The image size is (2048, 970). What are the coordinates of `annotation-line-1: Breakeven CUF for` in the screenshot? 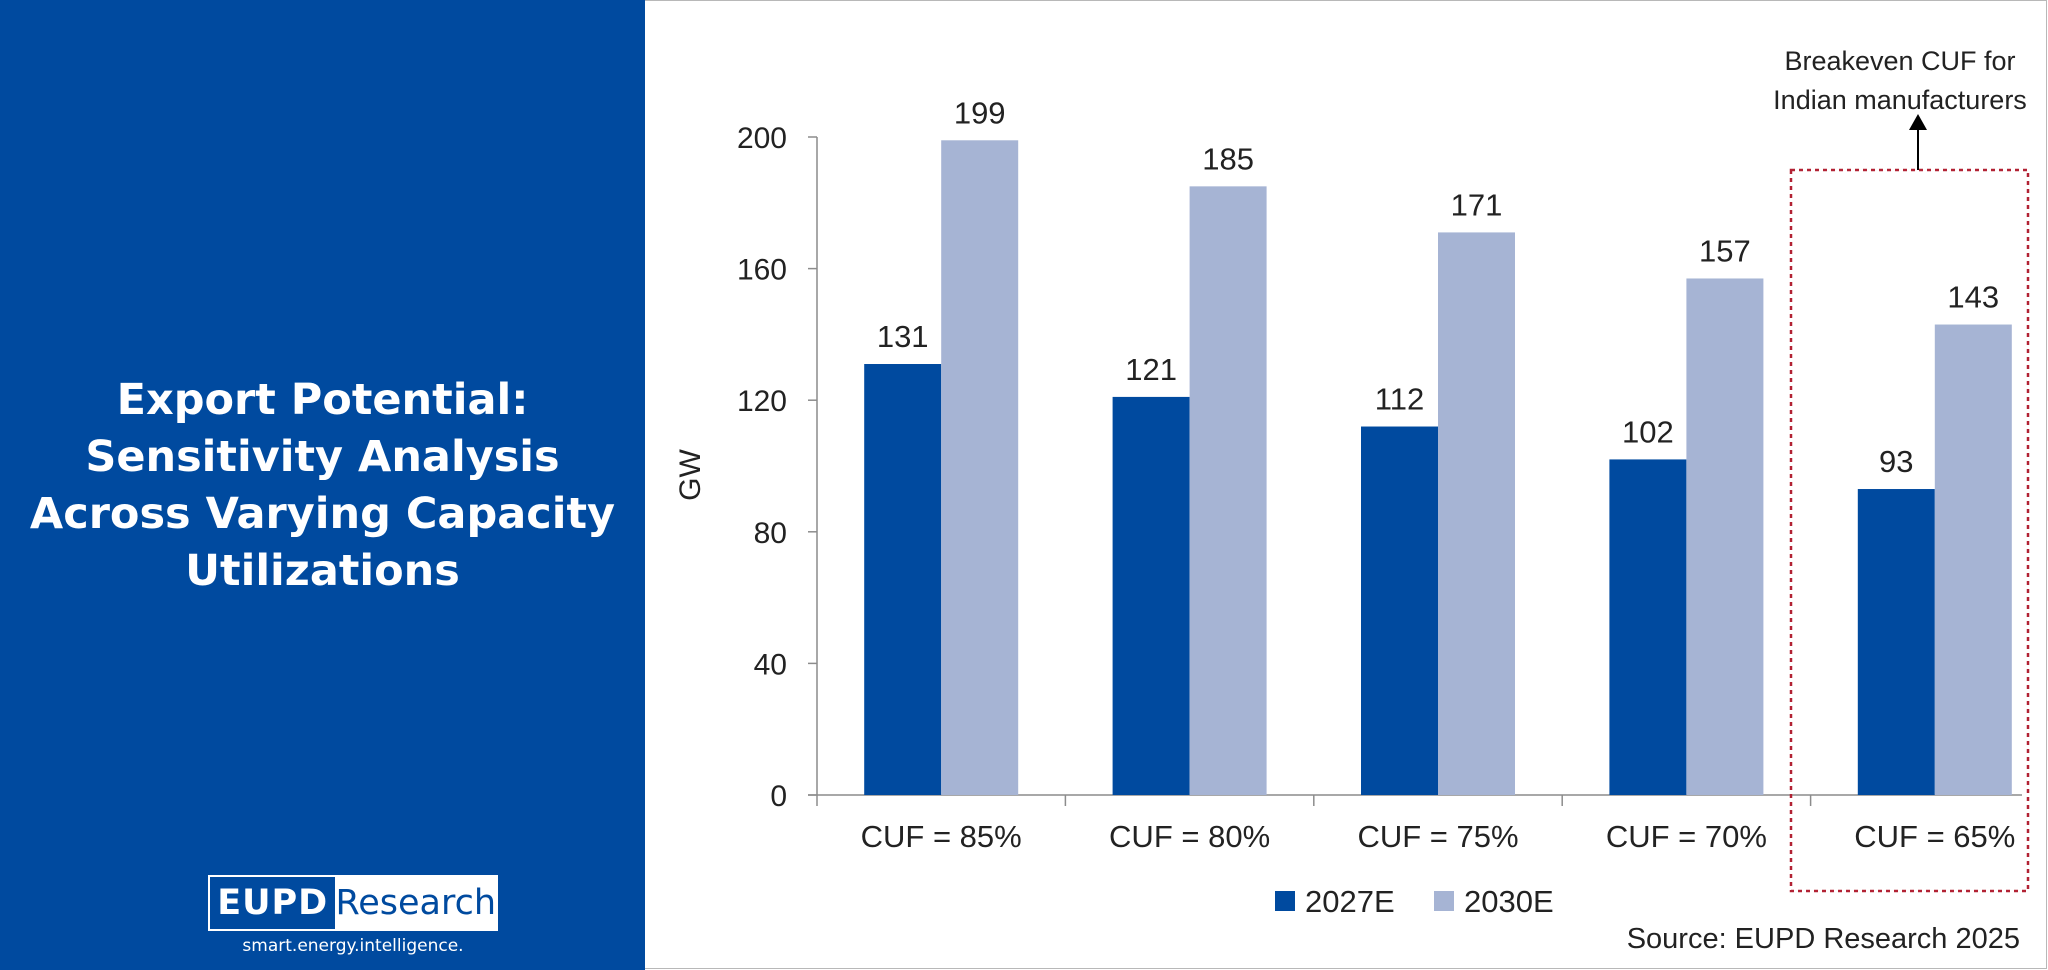 It's located at (1899, 61).